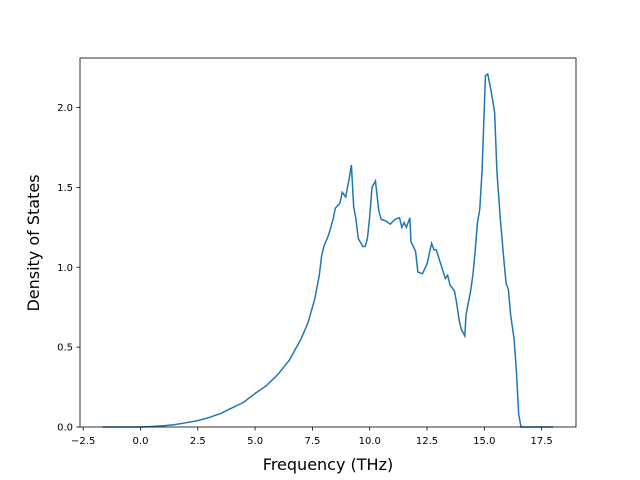 The height and width of the screenshot is (480, 640). Describe the element at coordinates (541, 441) in the screenshot. I see `x-tick-label: 17.5` at that location.